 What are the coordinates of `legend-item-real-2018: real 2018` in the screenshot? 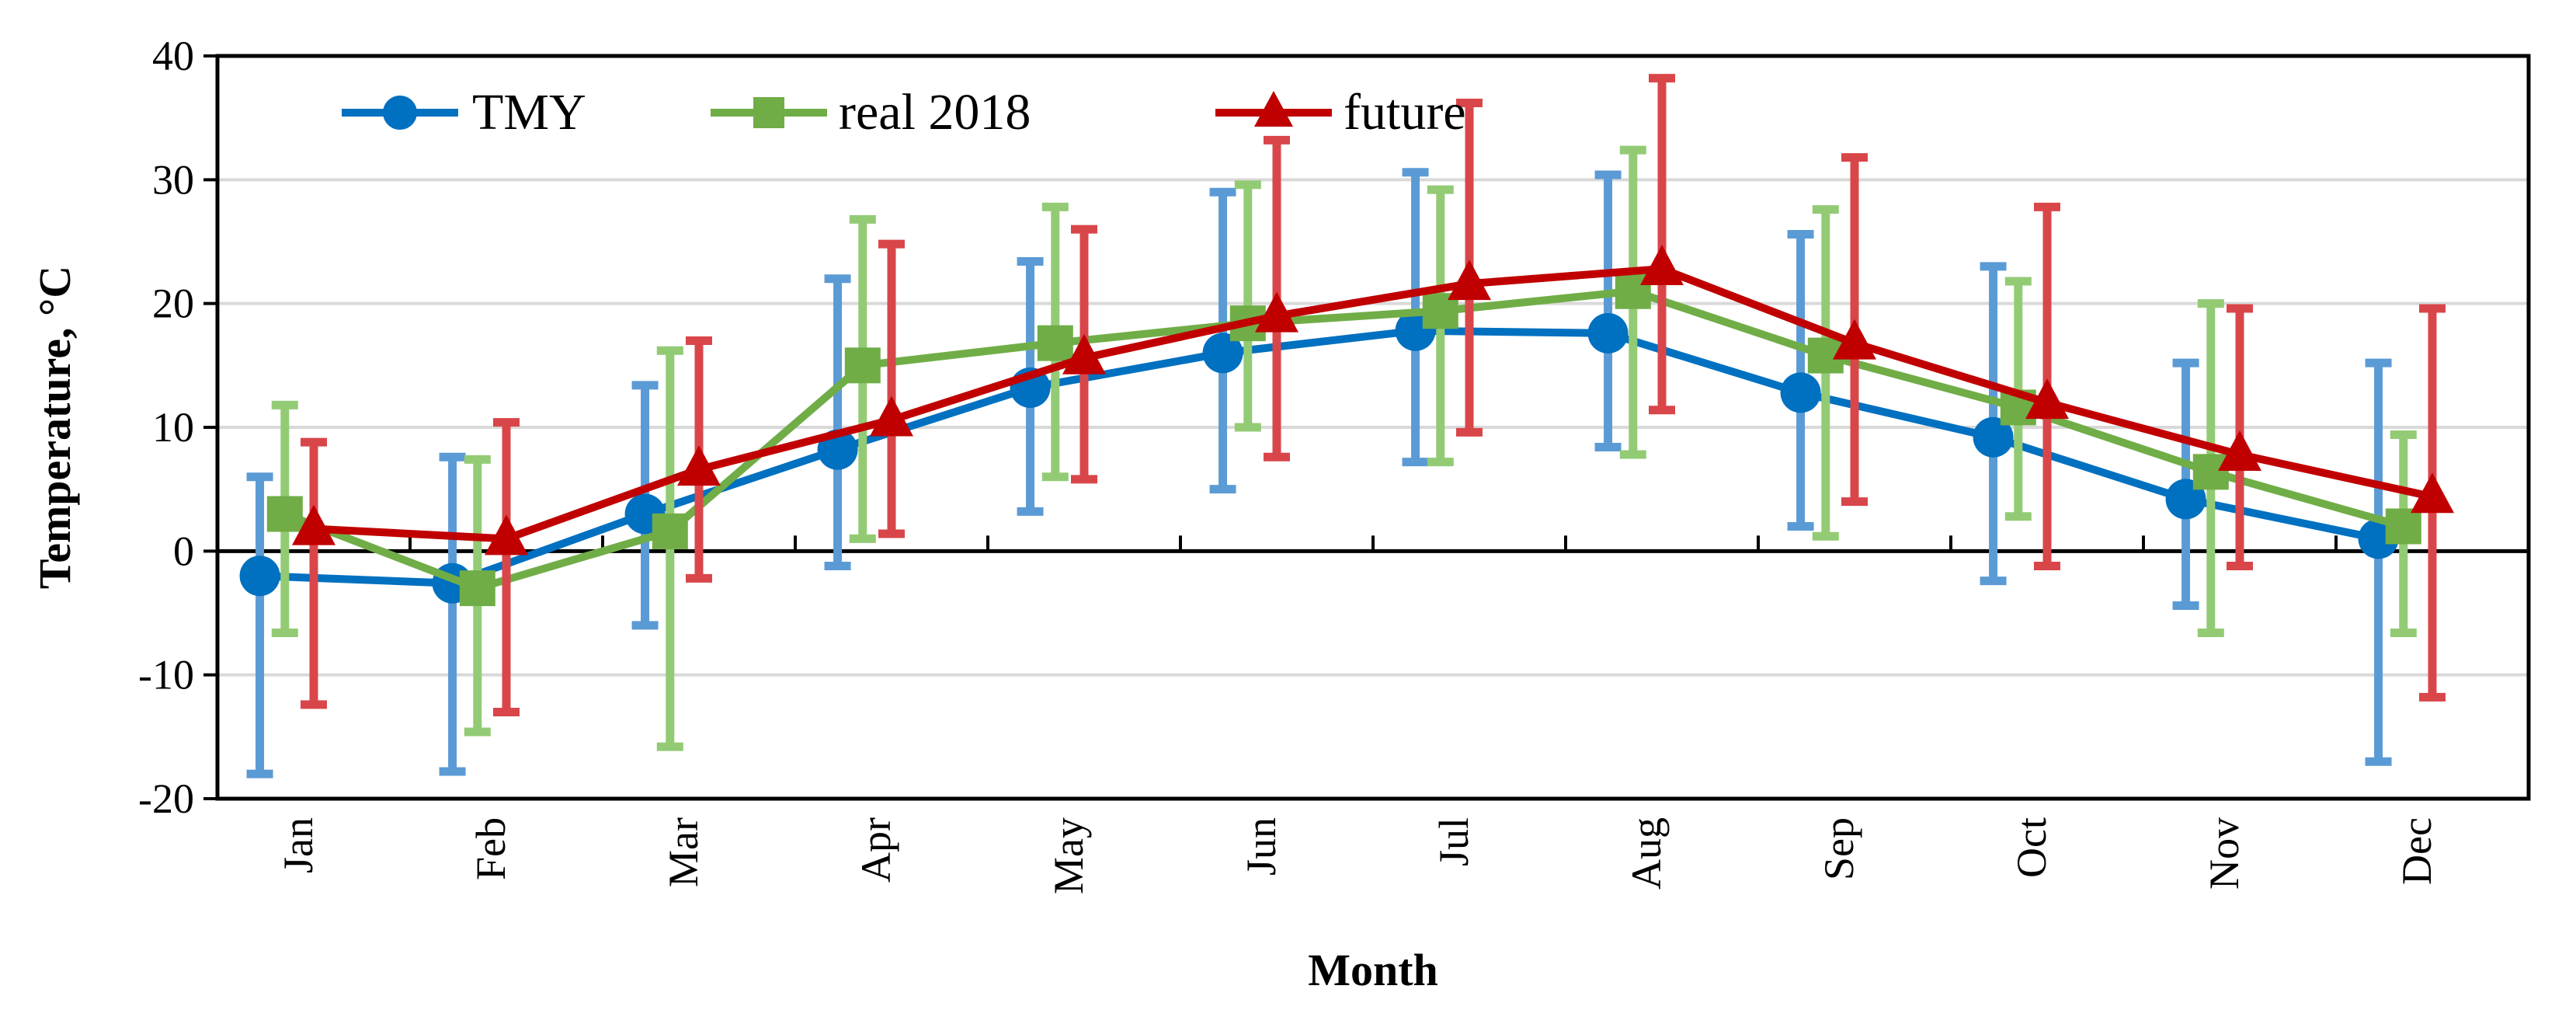 It's located at (871, 113).